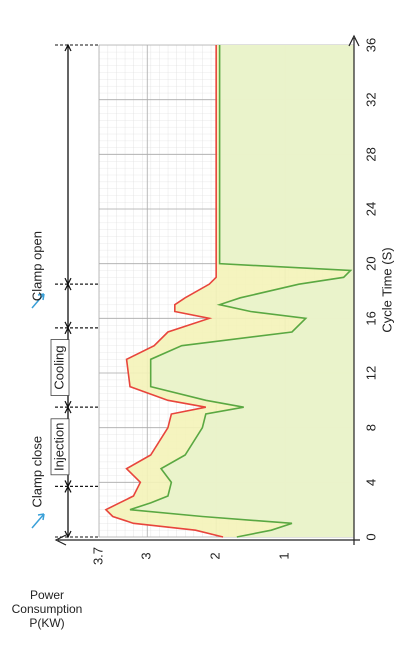  What do you see at coordinates (386, 289) in the screenshot?
I see `x-axis-label: Cycle Time (S)` at bounding box center [386, 289].